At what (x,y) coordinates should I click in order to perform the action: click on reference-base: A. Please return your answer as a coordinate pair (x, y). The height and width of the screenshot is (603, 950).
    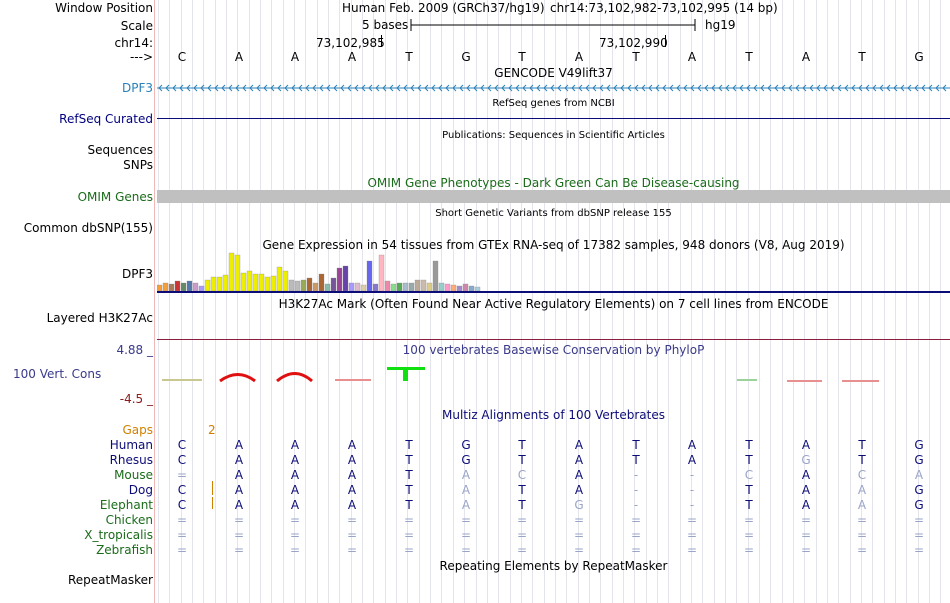
    Looking at the image, I should click on (806, 57).